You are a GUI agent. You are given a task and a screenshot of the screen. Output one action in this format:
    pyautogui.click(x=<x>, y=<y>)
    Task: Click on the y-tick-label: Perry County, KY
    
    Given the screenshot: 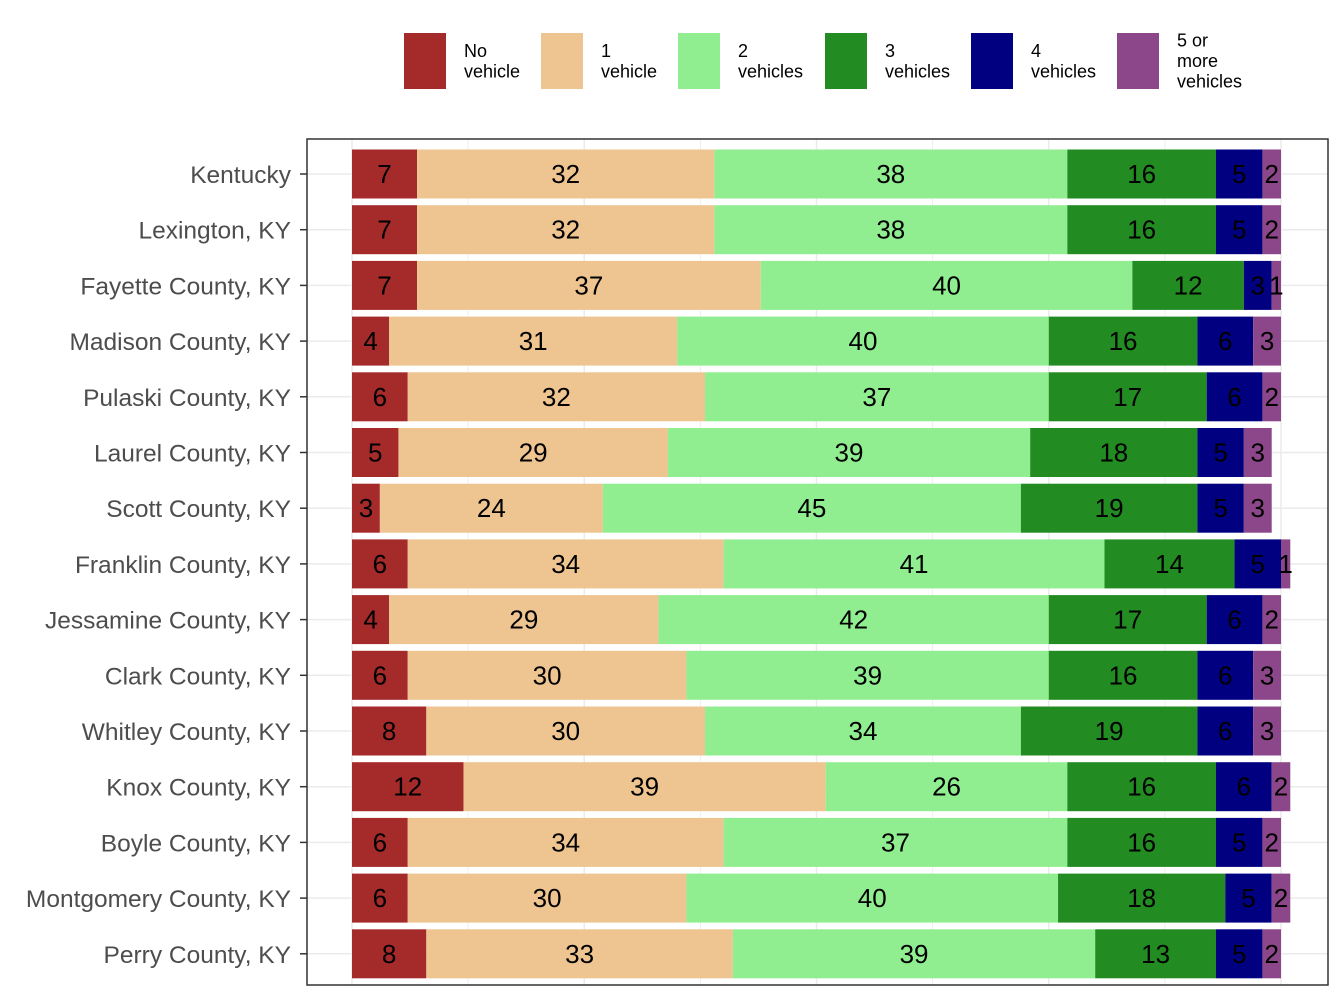 What is the action you would take?
    pyautogui.click(x=197, y=955)
    